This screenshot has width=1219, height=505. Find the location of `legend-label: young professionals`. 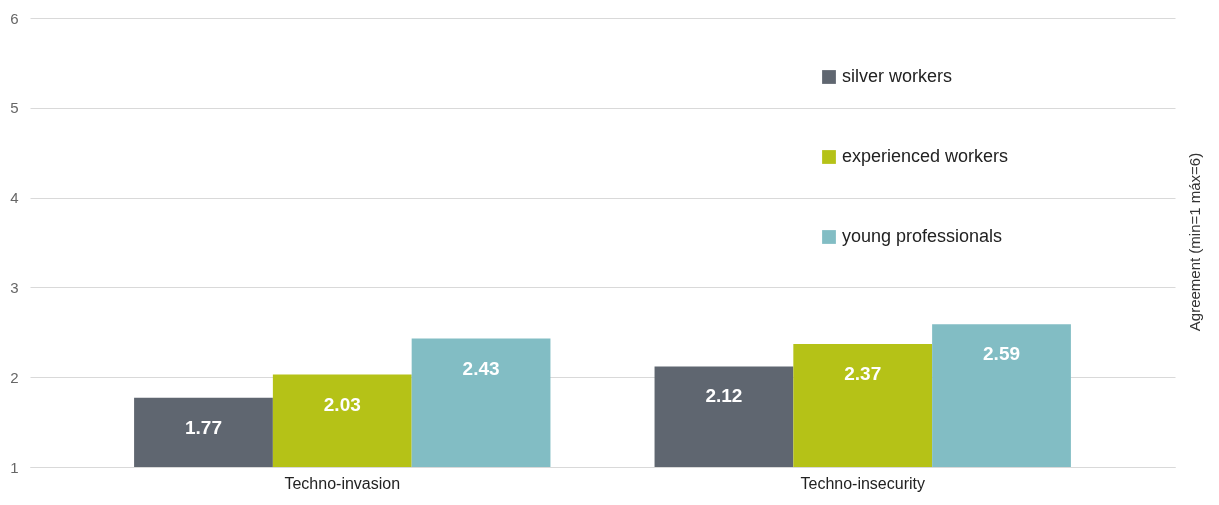

legend-label: young professionals is located at coordinates (922, 236).